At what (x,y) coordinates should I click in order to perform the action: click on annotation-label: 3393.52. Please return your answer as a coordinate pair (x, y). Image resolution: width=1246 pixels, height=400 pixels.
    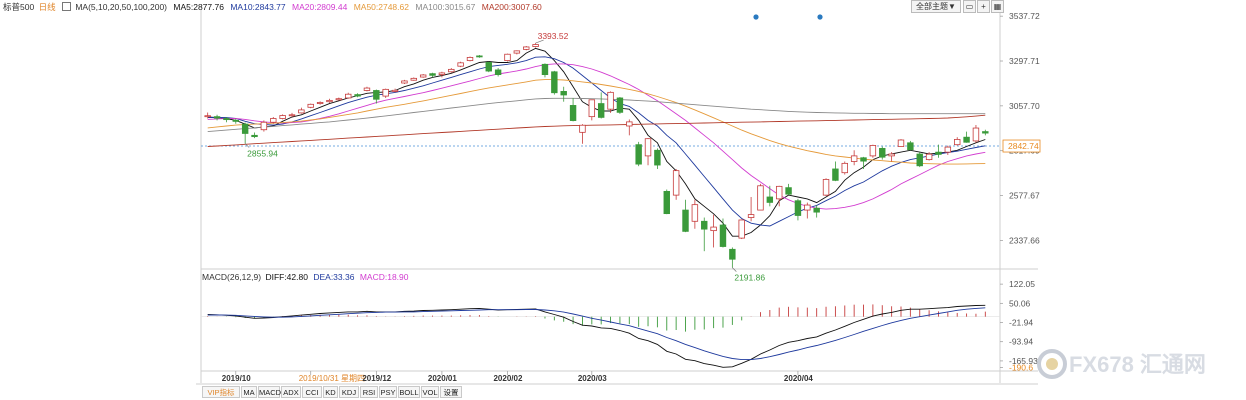
    Looking at the image, I should click on (553, 36).